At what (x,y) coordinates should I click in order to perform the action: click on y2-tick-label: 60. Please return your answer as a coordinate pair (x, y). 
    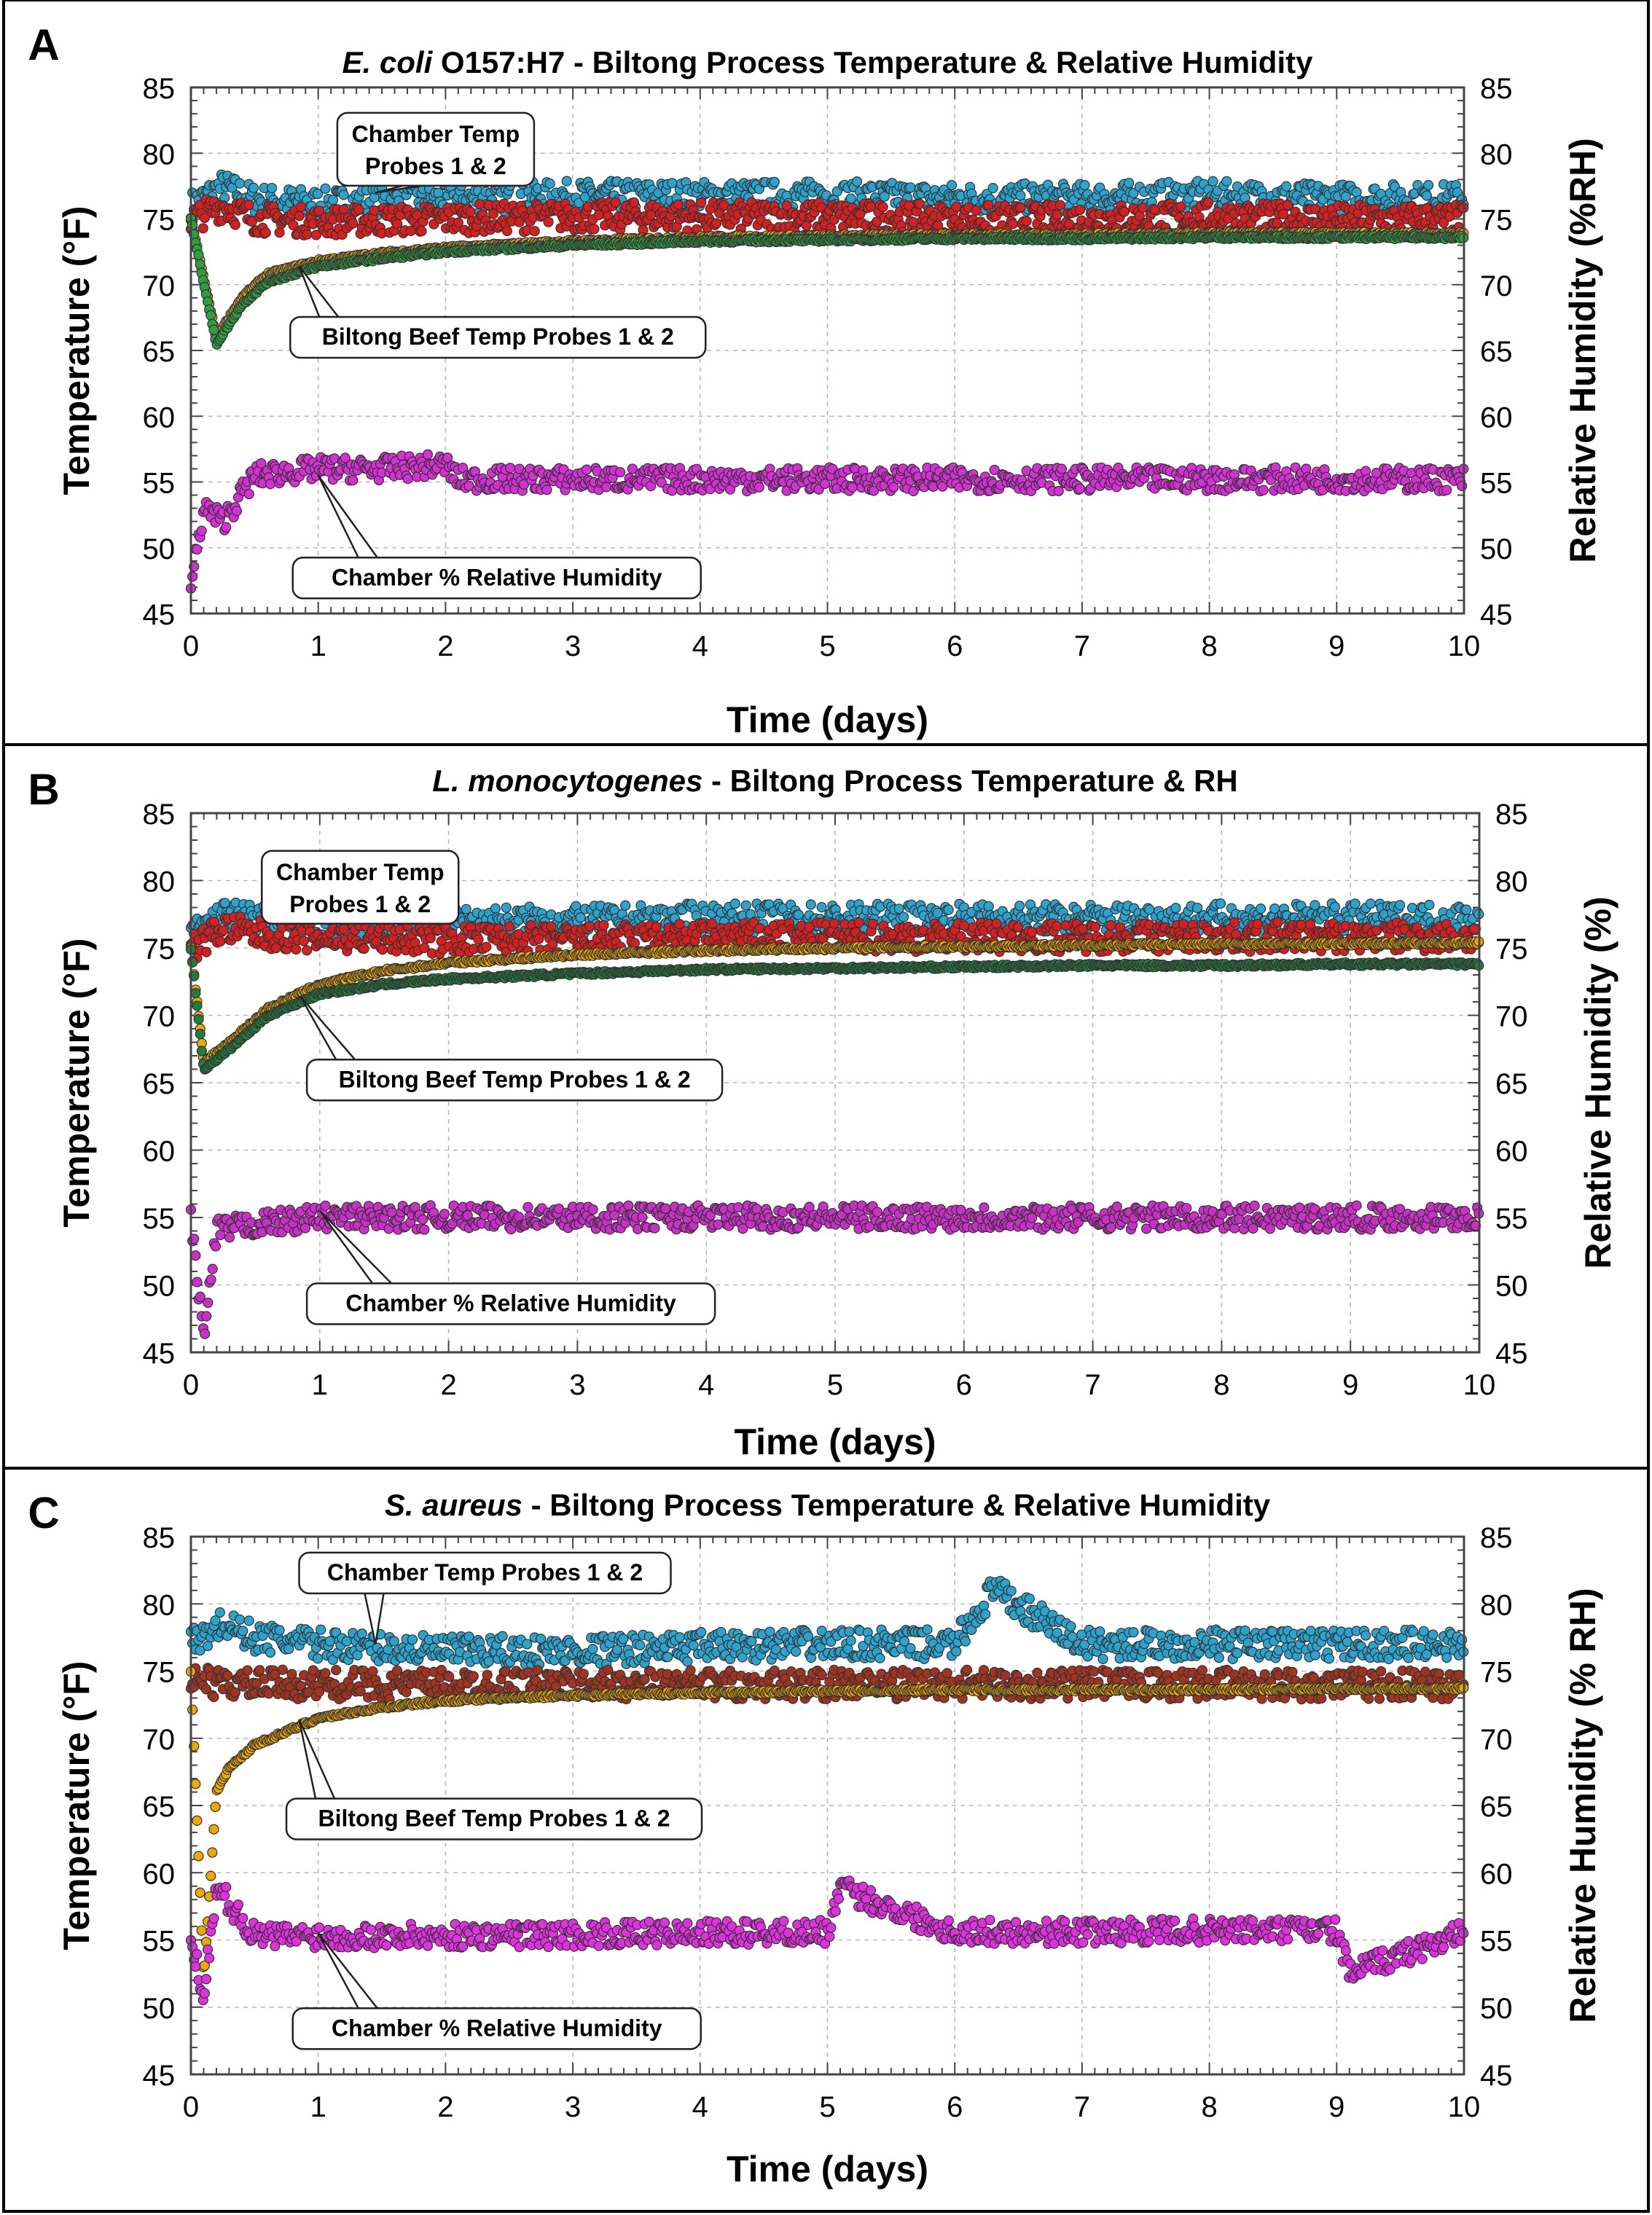
    Looking at the image, I should click on (1497, 417).